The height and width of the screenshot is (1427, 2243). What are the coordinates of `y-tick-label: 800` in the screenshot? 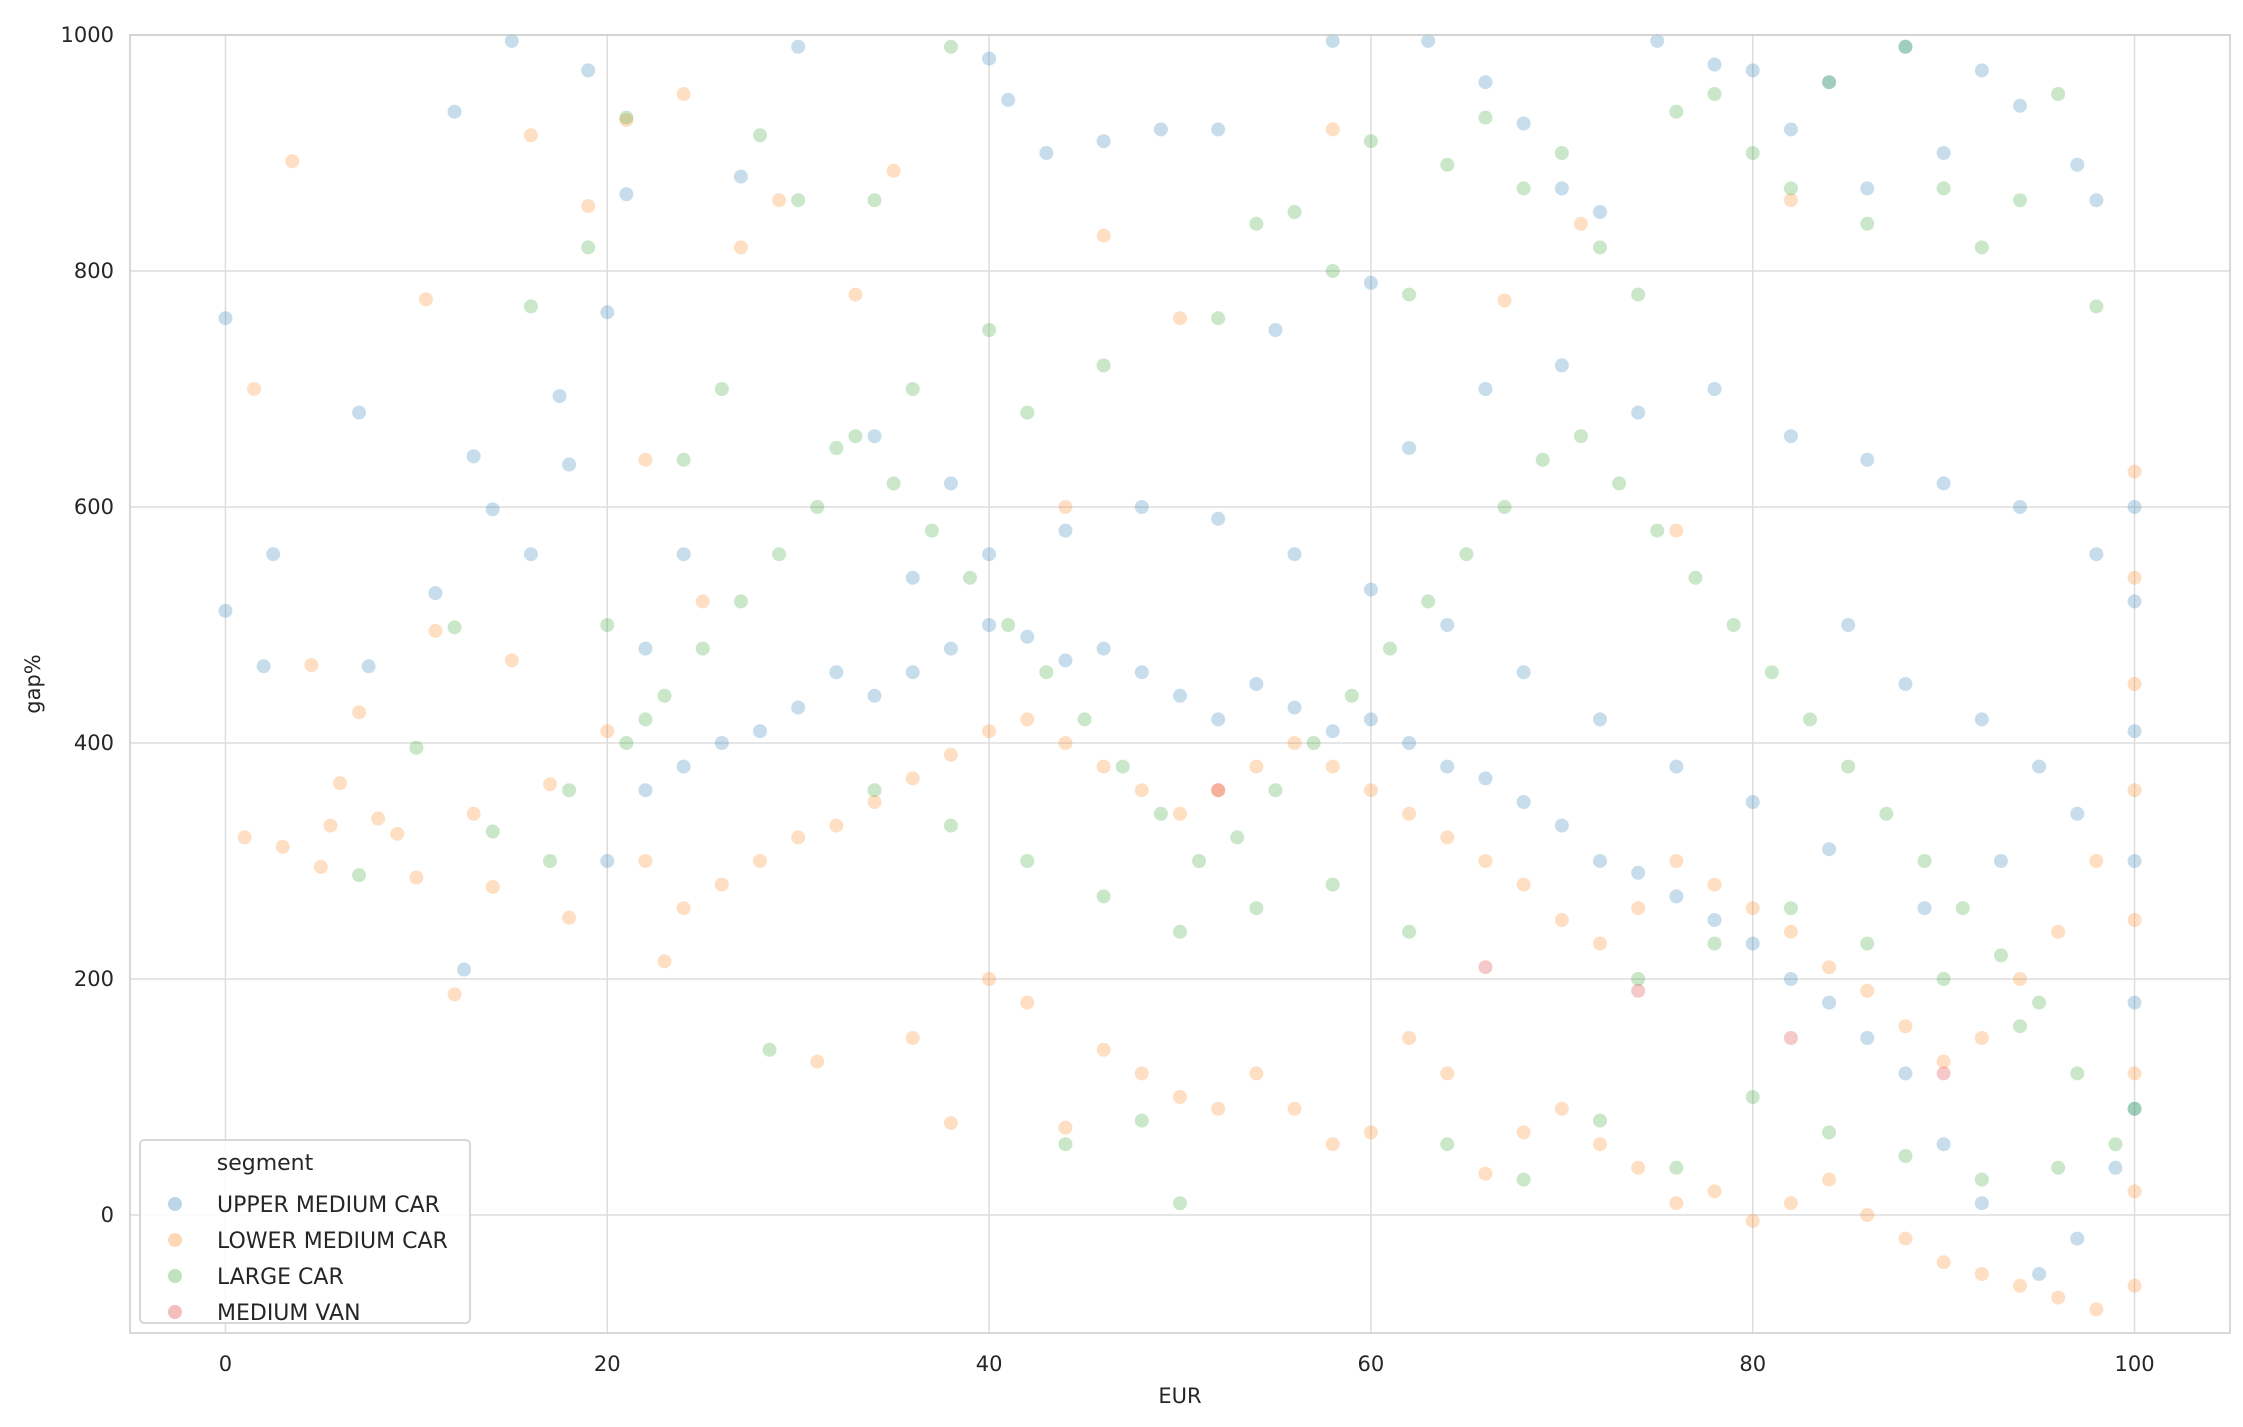 It's located at (94, 271).